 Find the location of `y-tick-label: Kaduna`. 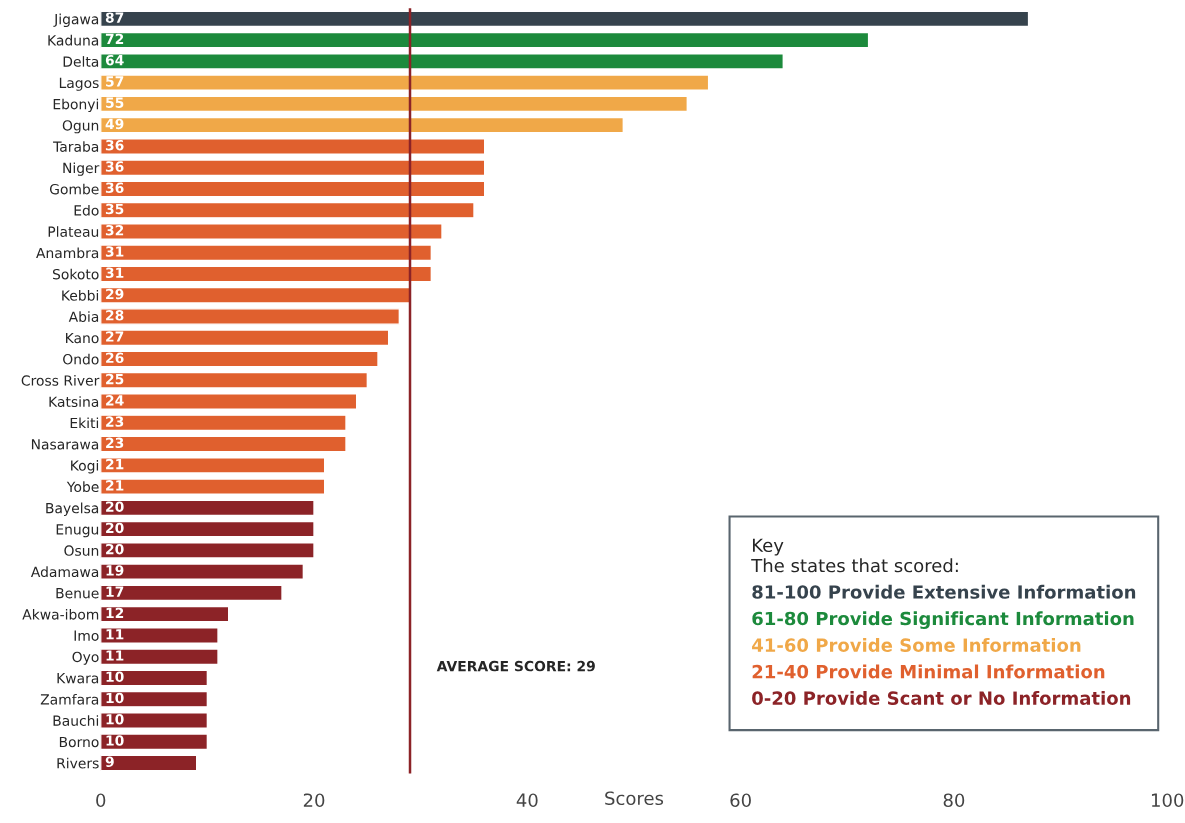

y-tick-label: Kaduna is located at coordinates (73, 40).